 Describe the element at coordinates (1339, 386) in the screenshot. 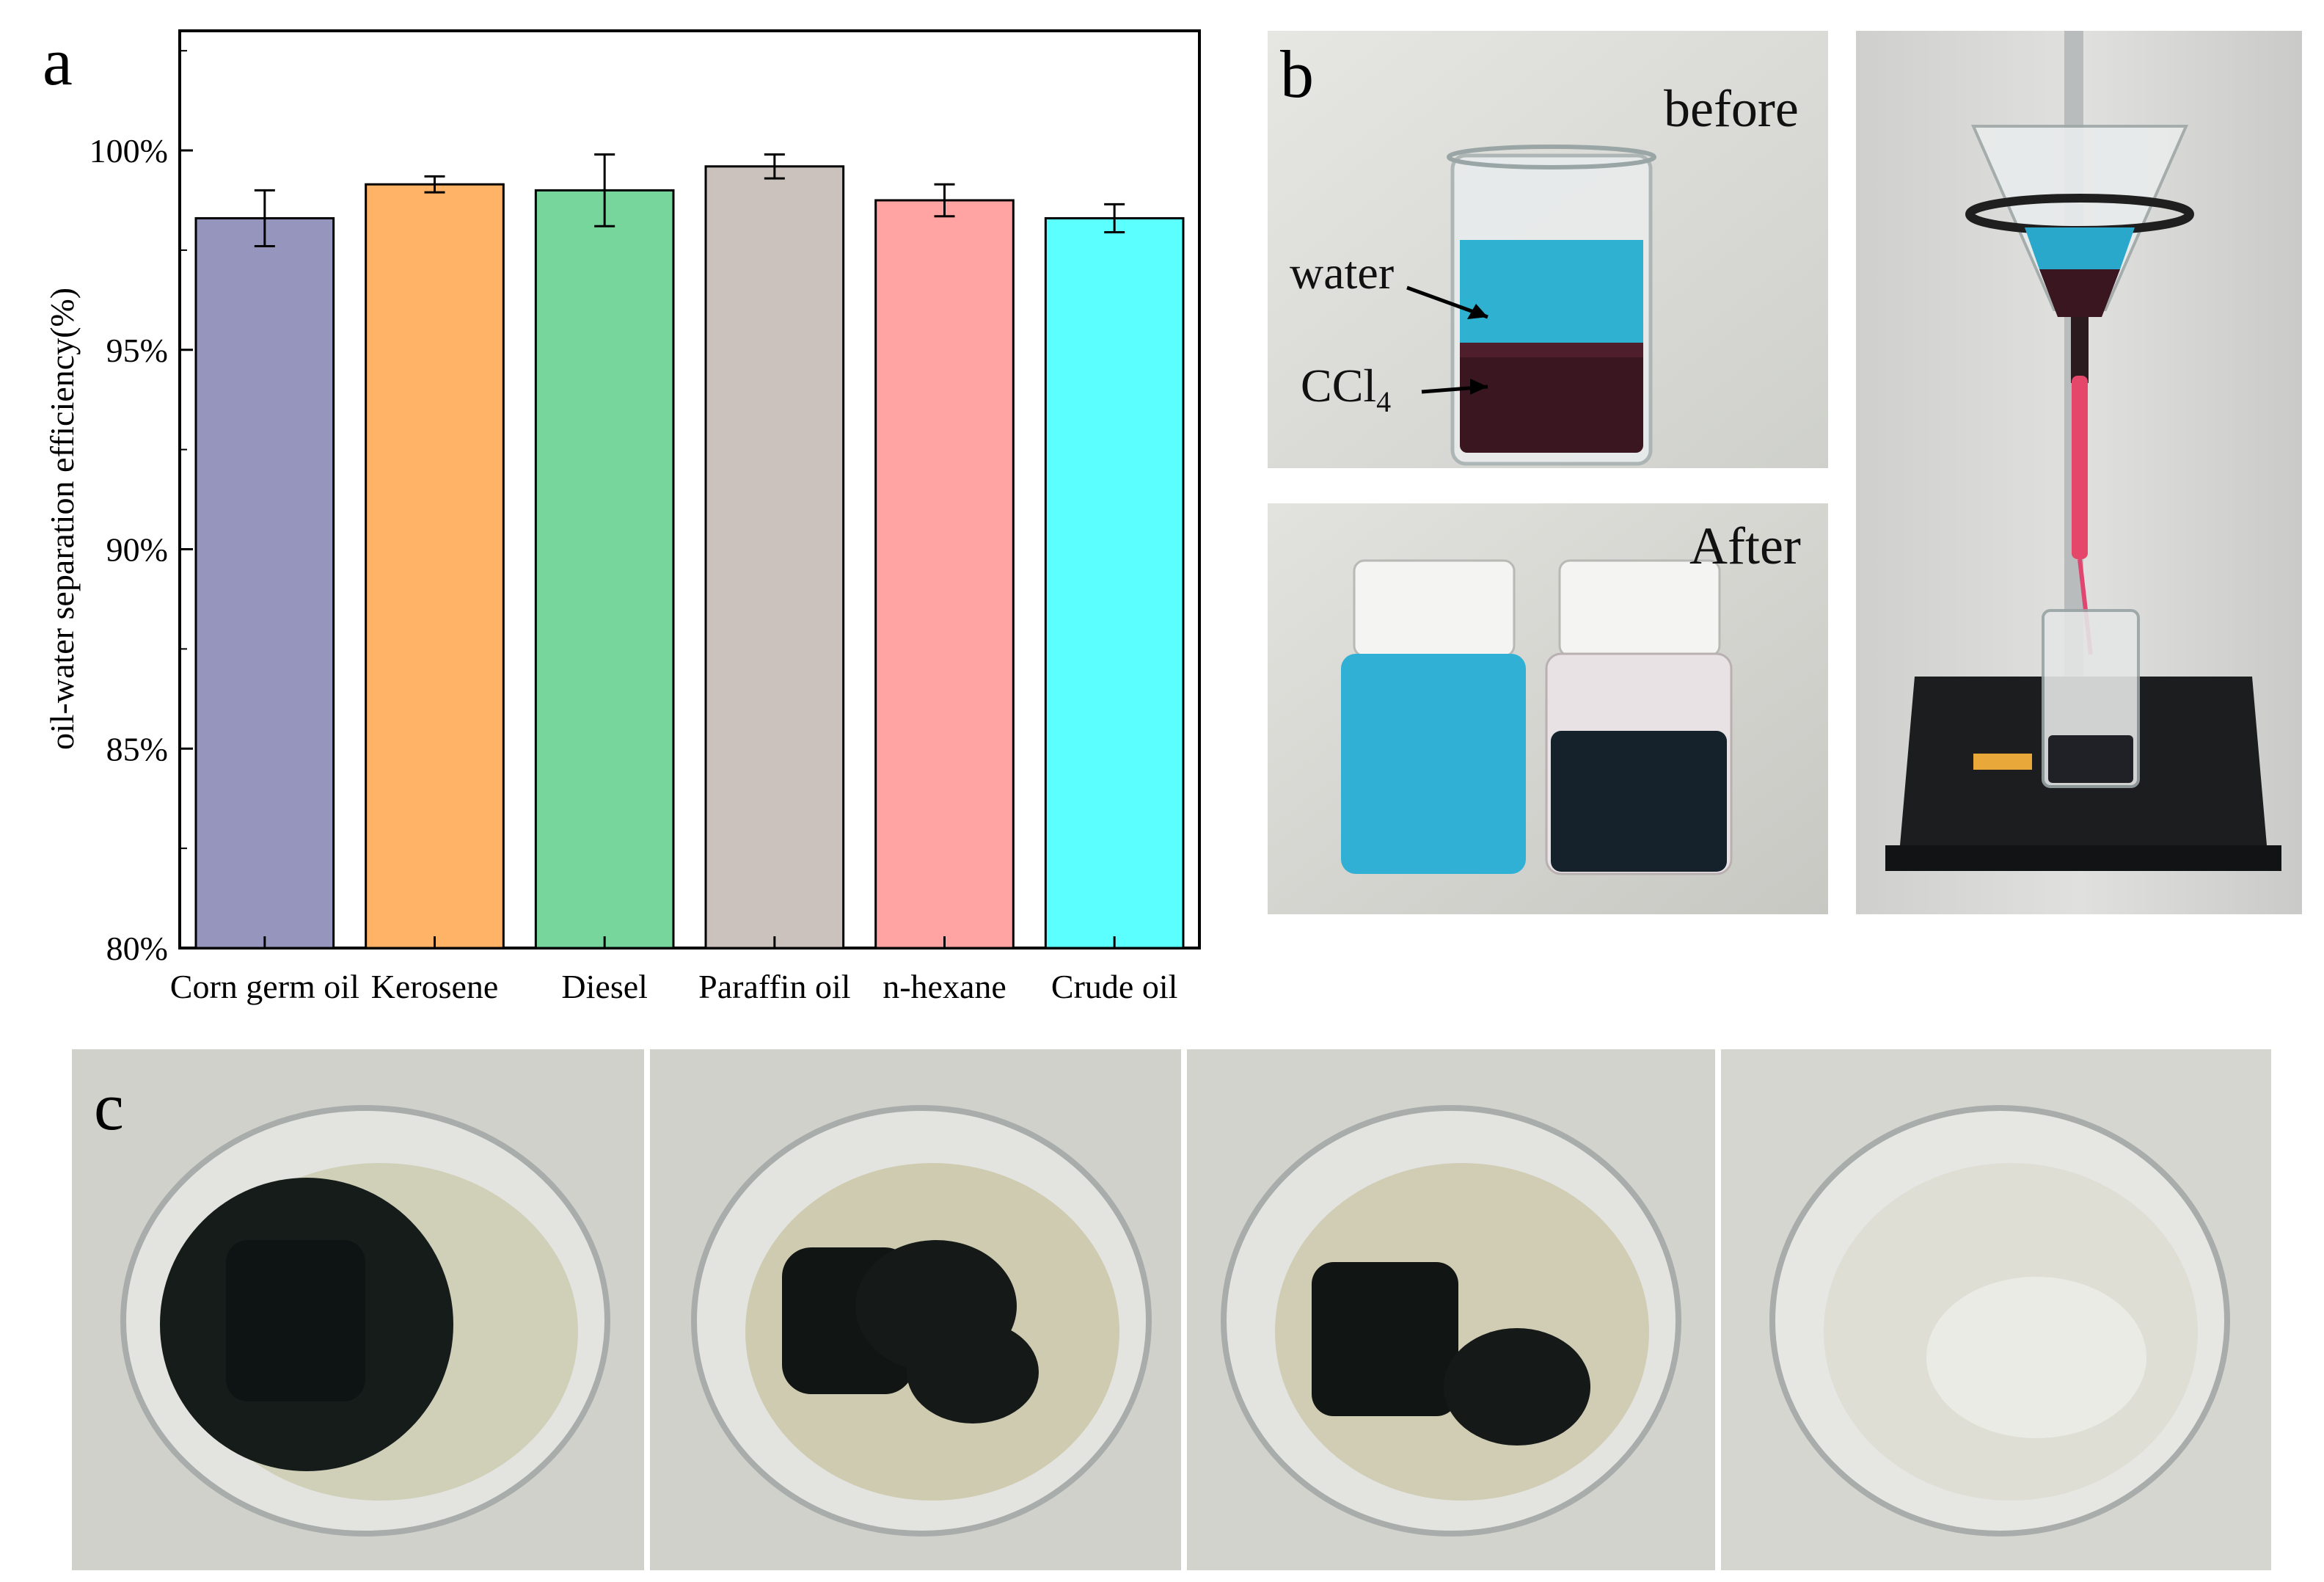

I see `ccl4-text: CCl` at that location.